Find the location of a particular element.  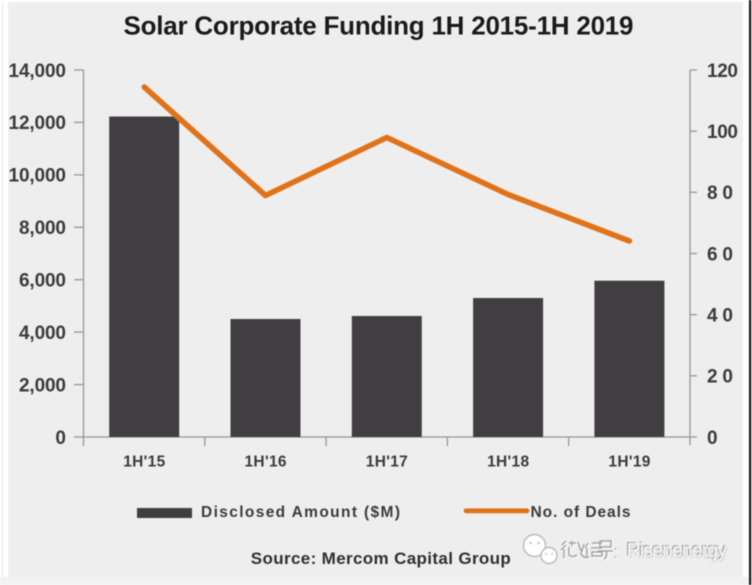

svg-text: 14,000 is located at coordinates (38, 71).